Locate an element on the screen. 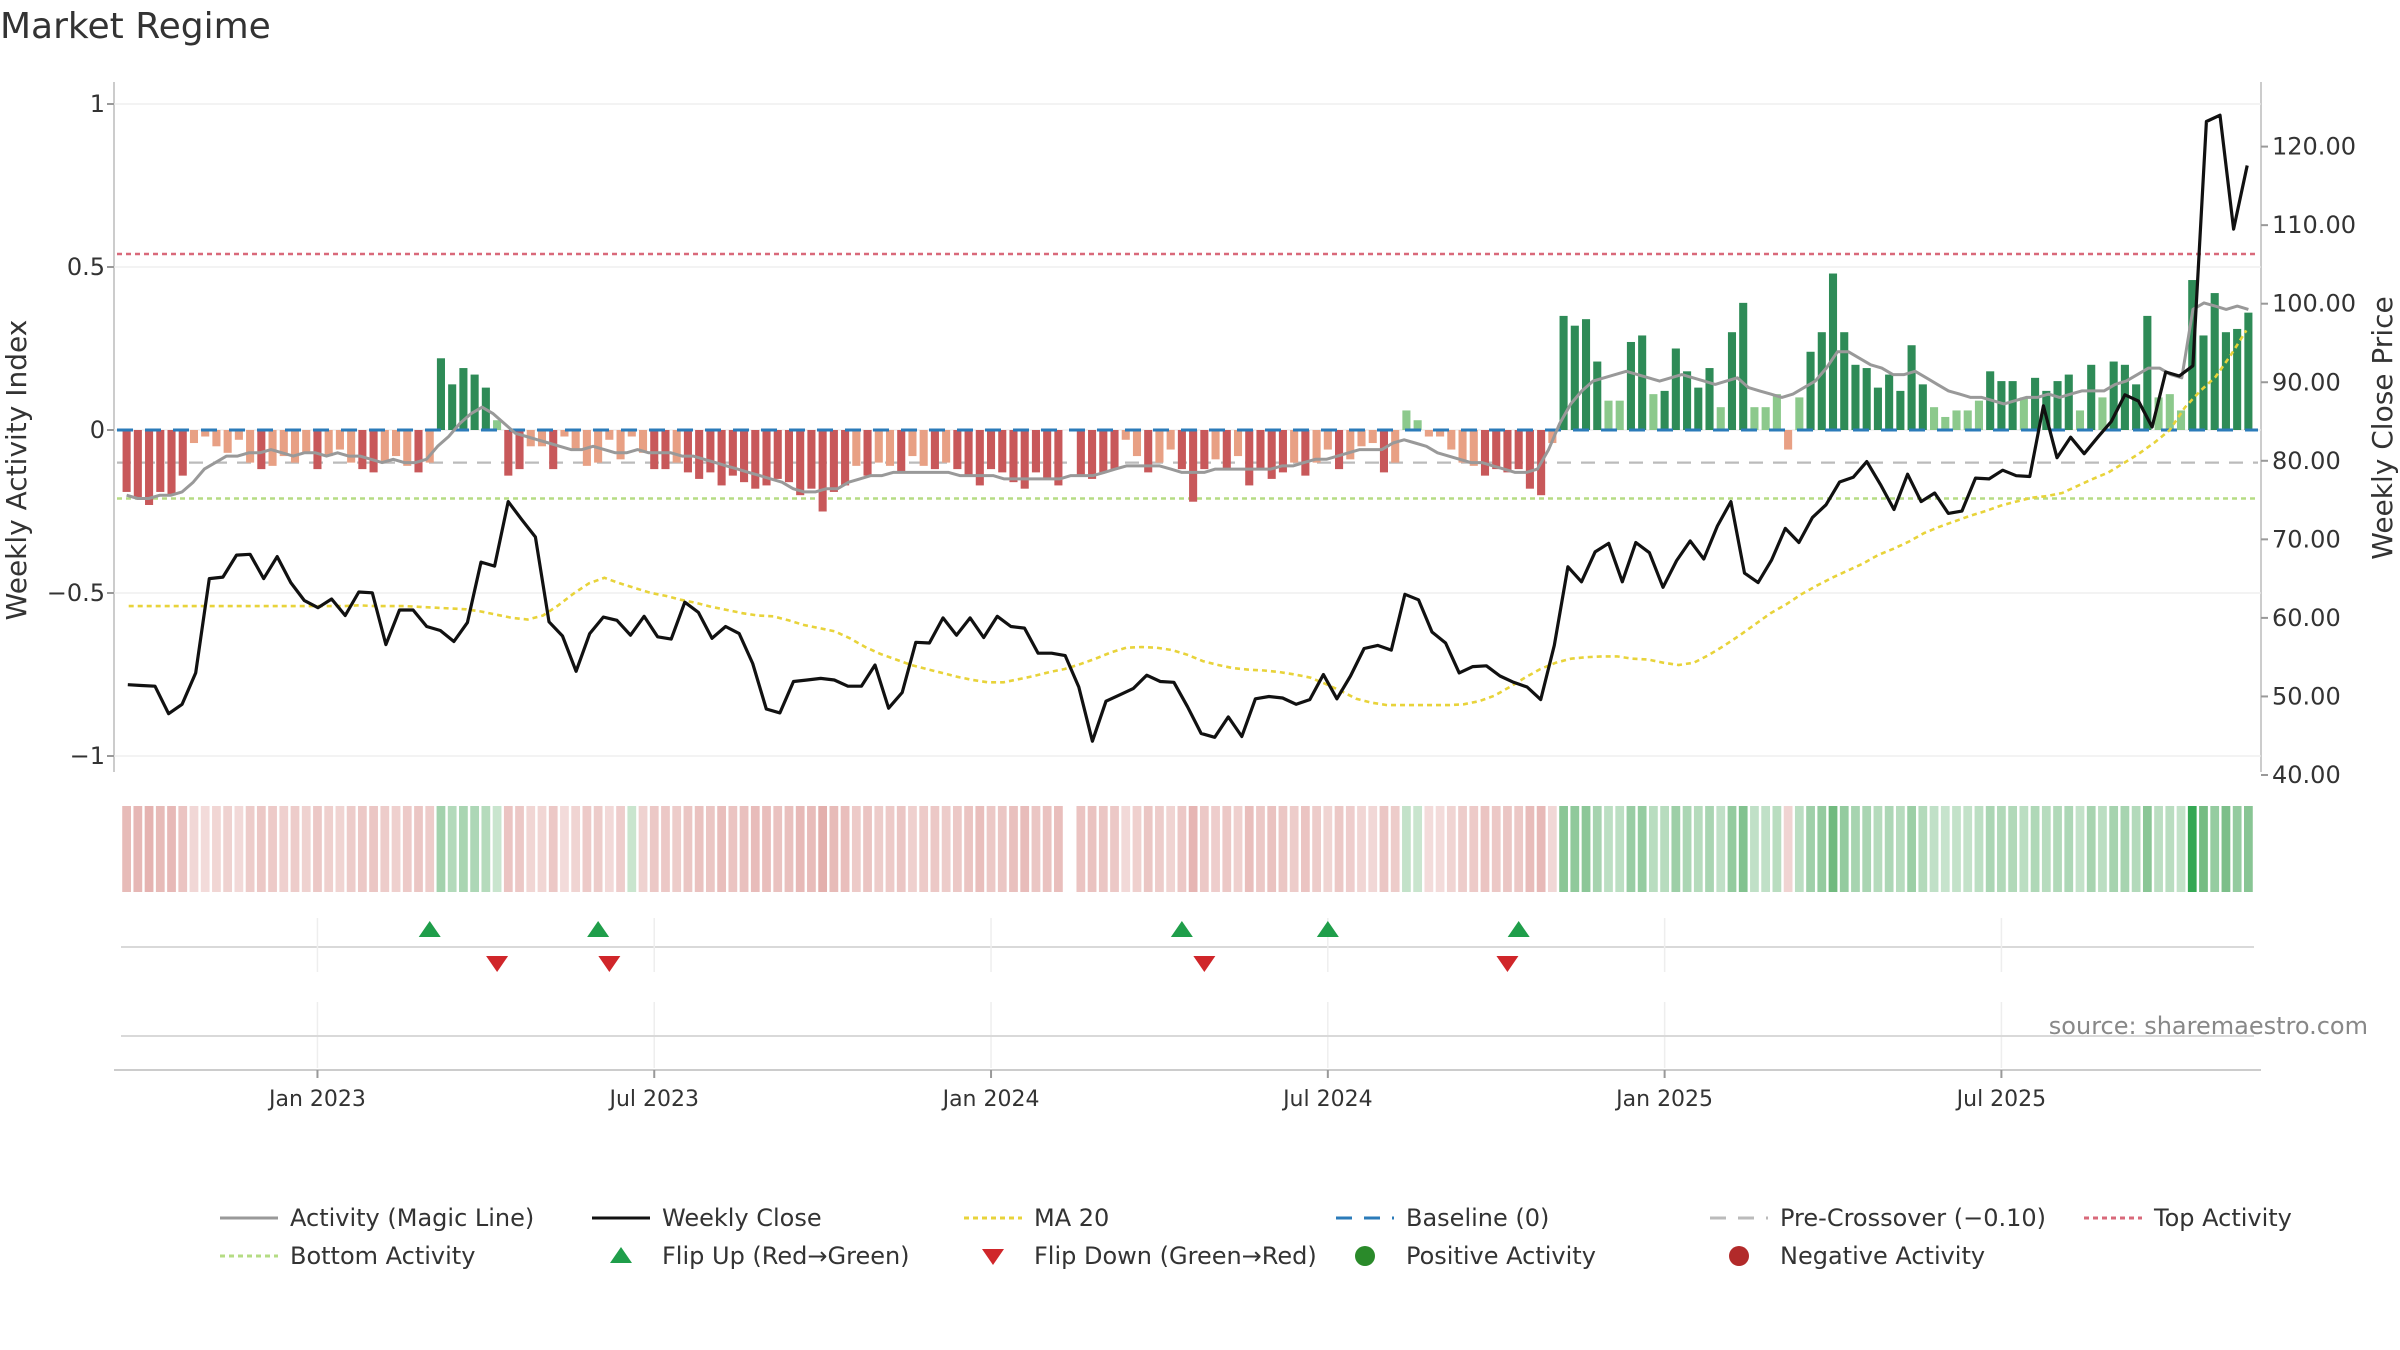 The image size is (2400, 1350). legend-label: MA 20 is located at coordinates (1071, 1218).